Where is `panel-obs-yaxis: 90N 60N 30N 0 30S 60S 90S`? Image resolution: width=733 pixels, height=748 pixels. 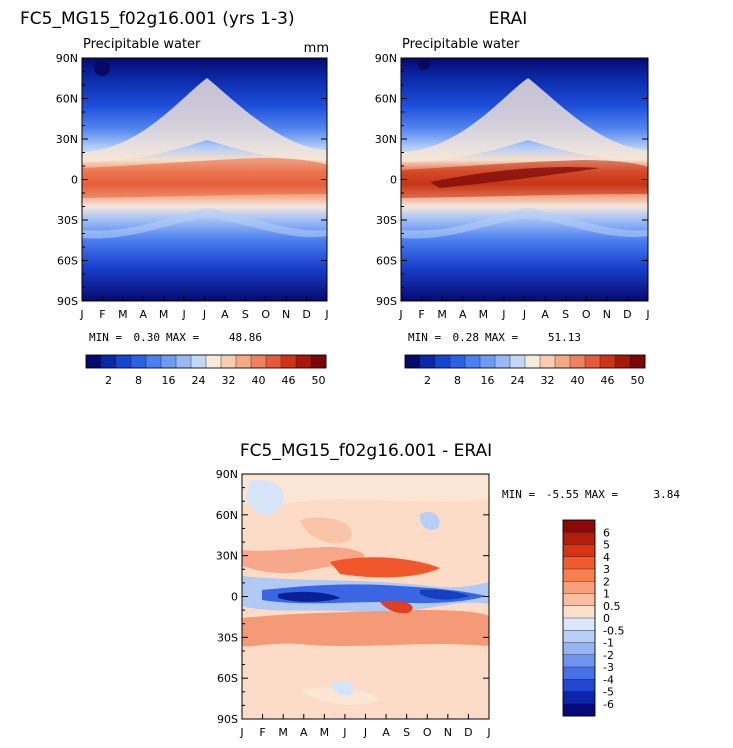 panel-obs-yaxis: 90N 60N 30N 0 30S 60S 90S is located at coordinates (511, 180).